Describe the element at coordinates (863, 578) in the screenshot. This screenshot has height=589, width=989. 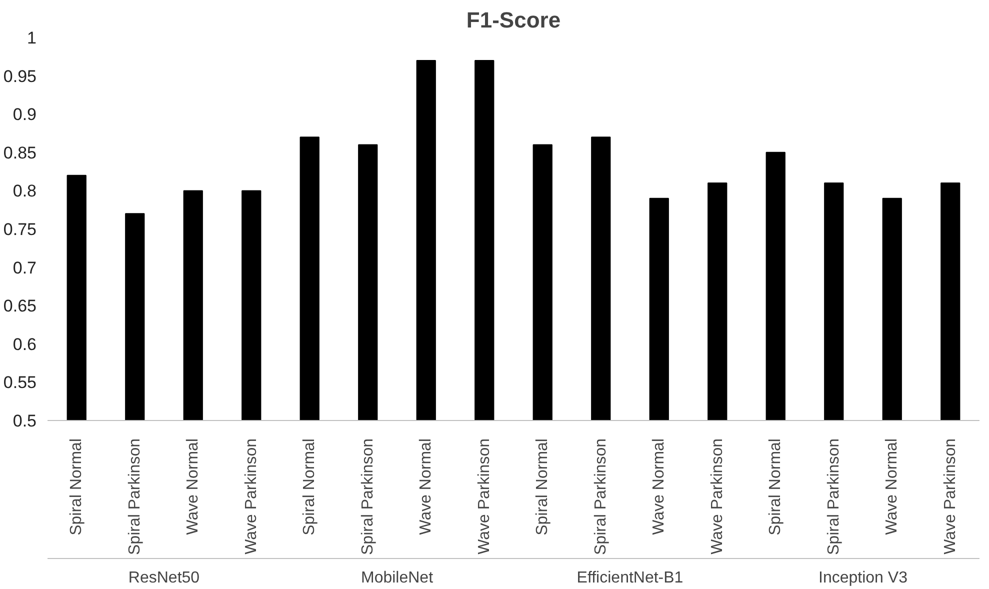
I see `text: Inception V3` at that location.